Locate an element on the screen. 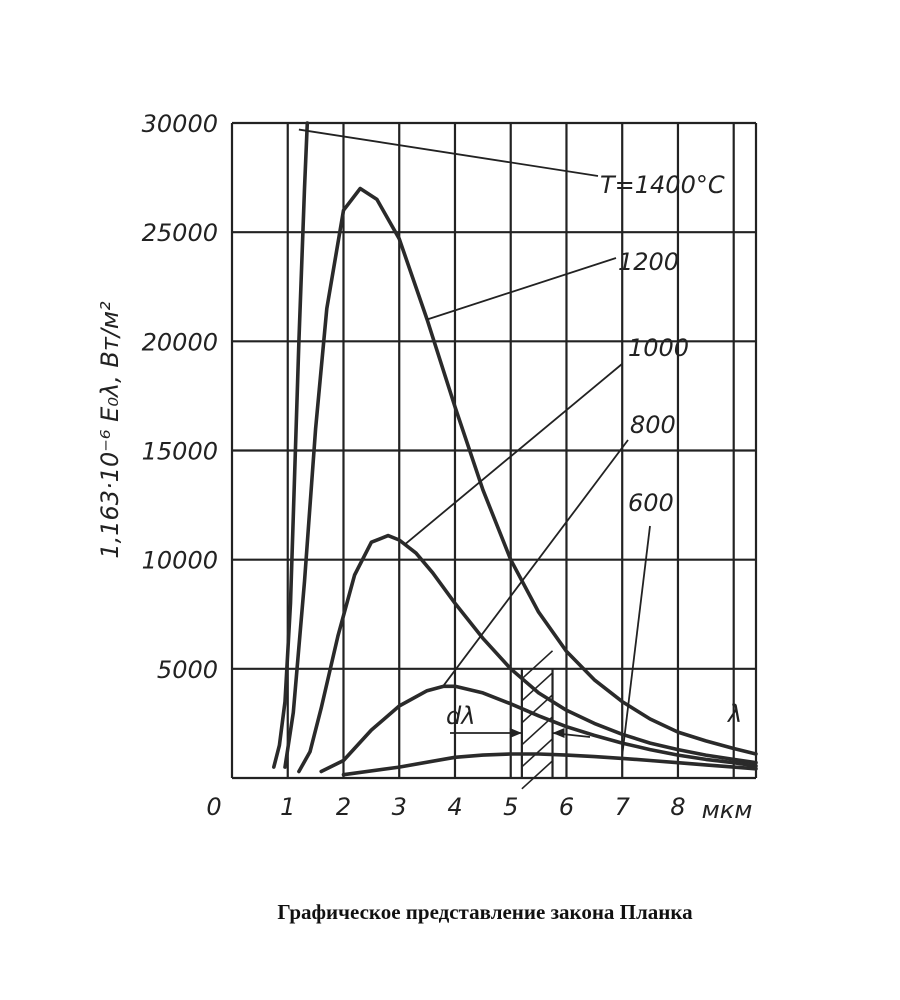 The height and width of the screenshot is (1000, 900). curve-label: 1000 is located at coordinates (658, 348).